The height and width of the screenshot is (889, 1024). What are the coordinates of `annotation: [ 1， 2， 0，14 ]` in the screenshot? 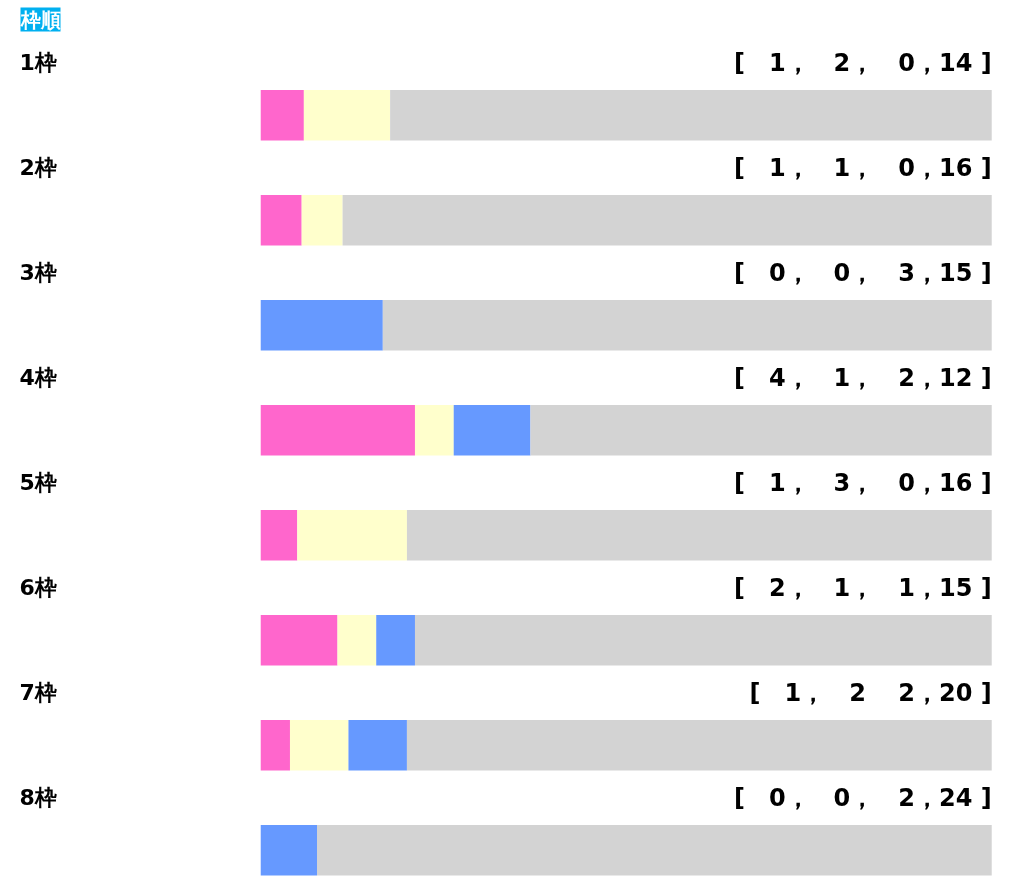 It's located at (862, 62).